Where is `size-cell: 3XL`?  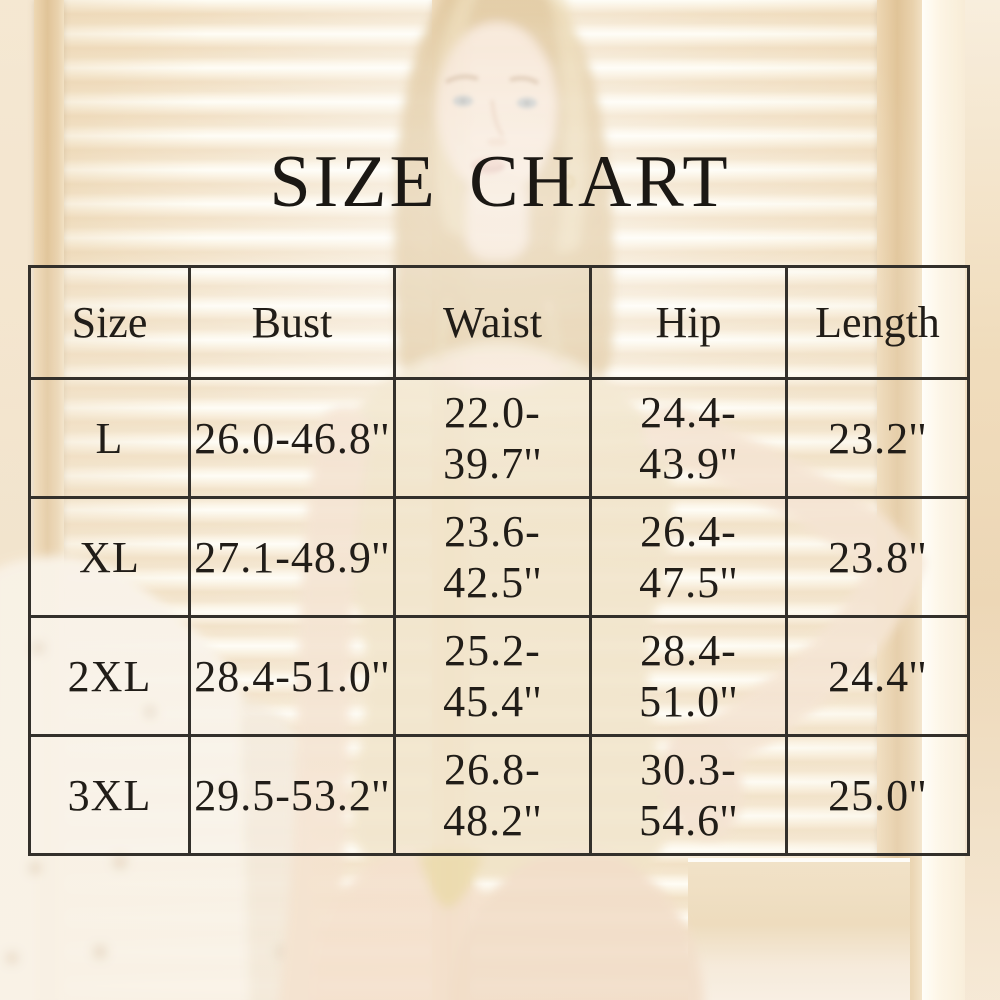 size-cell: 3XL is located at coordinates (109, 795).